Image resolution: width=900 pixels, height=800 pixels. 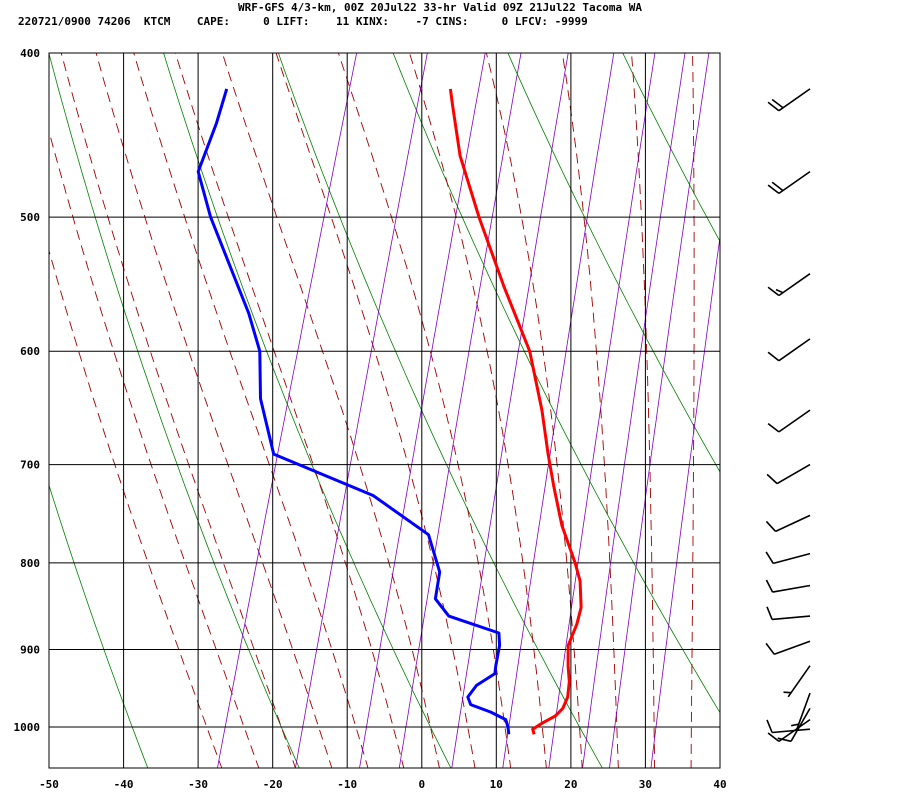 What do you see at coordinates (213, 21) in the screenshot?
I see `stat-cape-label: CAPE:` at bounding box center [213, 21].